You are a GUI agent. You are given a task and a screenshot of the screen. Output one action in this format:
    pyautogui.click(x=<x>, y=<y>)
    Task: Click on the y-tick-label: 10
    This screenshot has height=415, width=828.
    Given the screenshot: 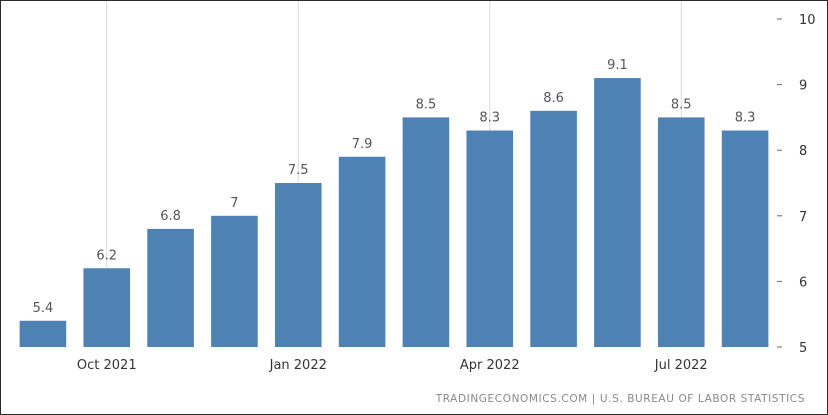 What is the action you would take?
    pyautogui.click(x=807, y=20)
    